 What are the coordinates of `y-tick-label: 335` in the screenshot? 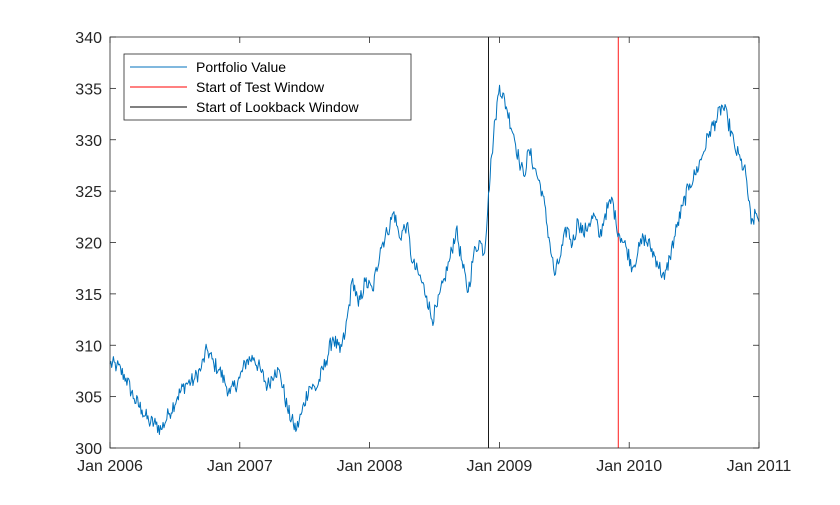 It's located at (88, 89).